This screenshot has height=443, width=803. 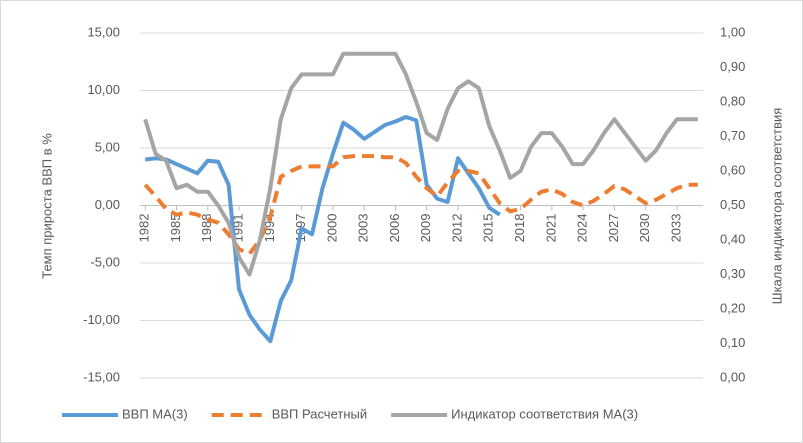 I want to click on x-tick-label: 2030, so click(x=644, y=228).